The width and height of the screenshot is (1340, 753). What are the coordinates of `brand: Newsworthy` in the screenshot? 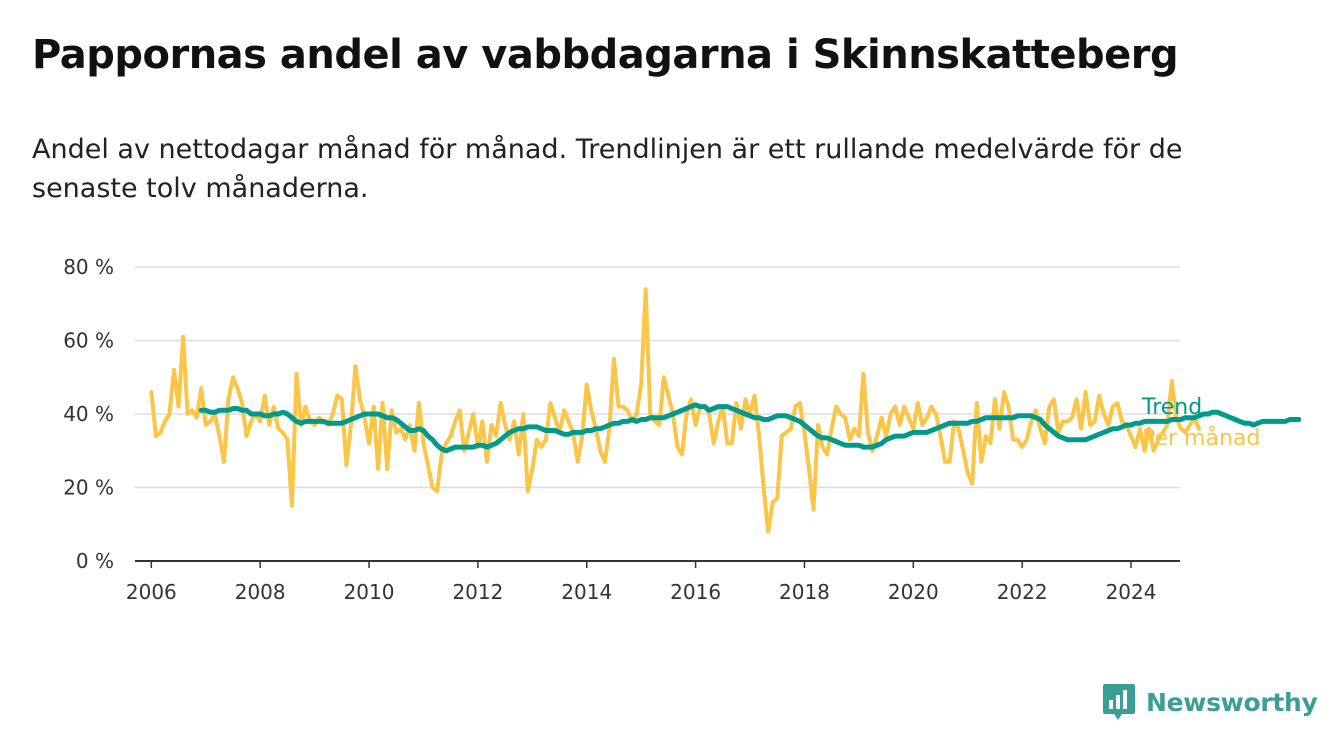 It's located at (1210, 702).